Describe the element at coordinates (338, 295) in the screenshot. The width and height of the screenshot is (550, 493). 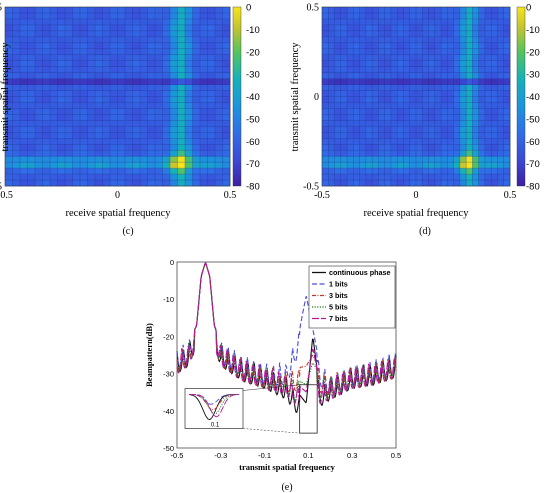
I see `legend-label: 3 bits` at that location.